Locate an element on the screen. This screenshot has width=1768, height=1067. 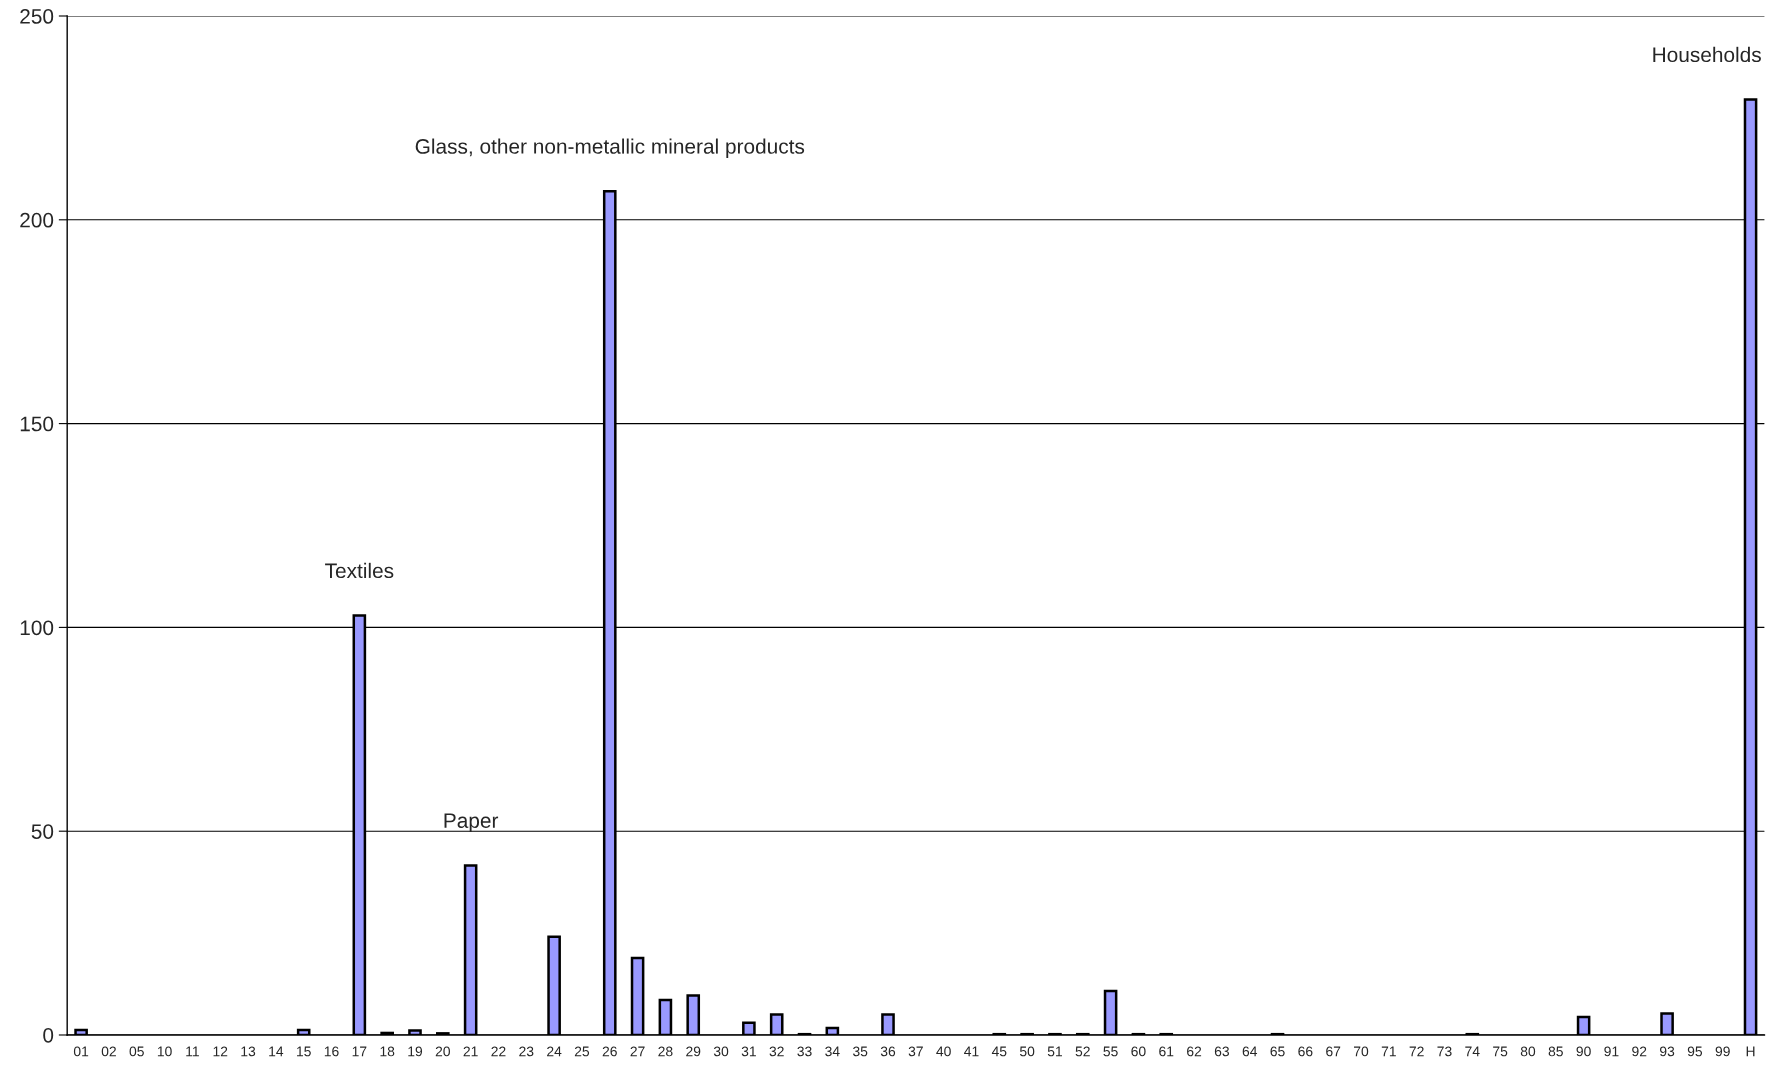
x-tick-label: 16 is located at coordinates (331, 1051).